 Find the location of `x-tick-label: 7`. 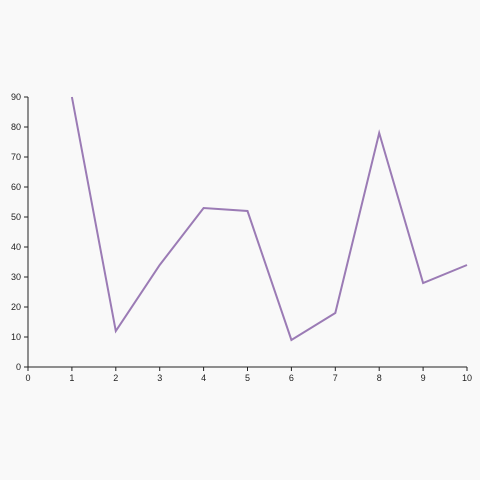

x-tick-label: 7 is located at coordinates (335, 378).